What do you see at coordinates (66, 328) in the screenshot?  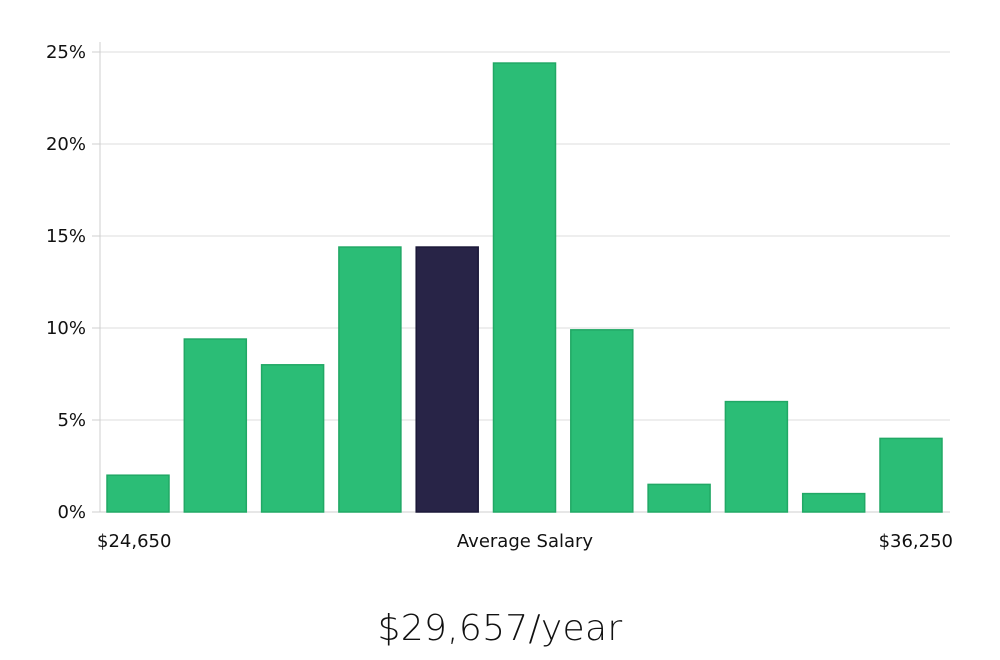 I see `y-tick-label: 10%` at bounding box center [66, 328].